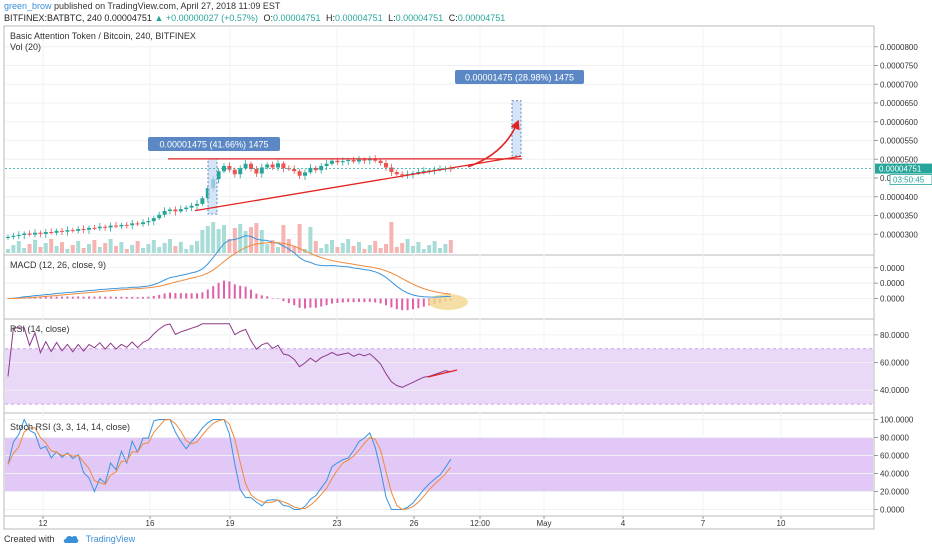 The height and width of the screenshot is (550, 932). I want to click on macd-histogram, so click(229, 295).